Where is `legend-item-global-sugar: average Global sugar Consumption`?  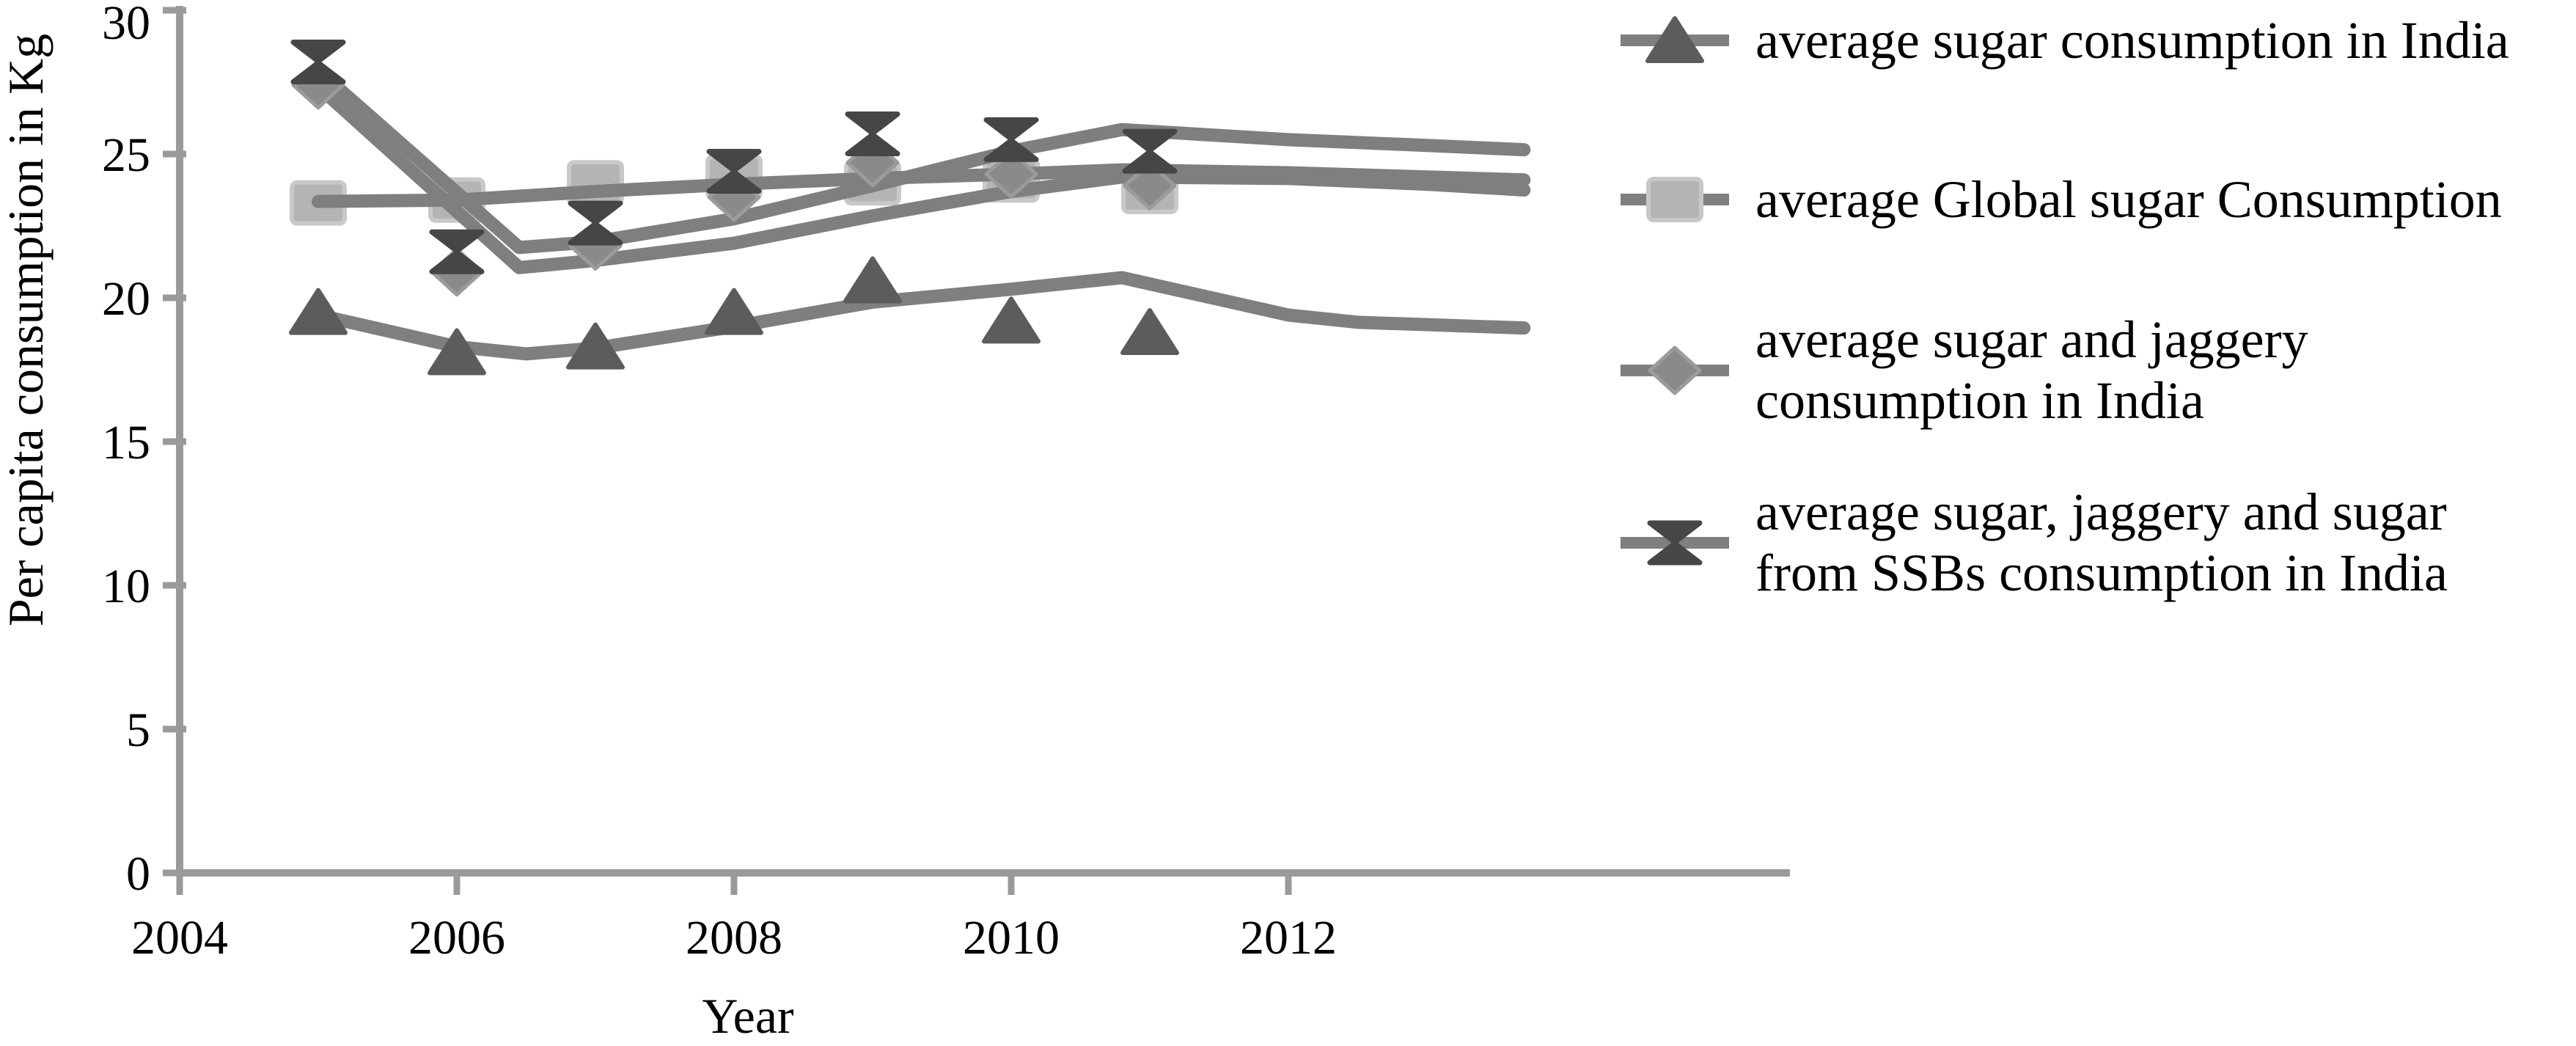
legend-item-global-sugar: average Global sugar Consumption is located at coordinates (2060, 199).